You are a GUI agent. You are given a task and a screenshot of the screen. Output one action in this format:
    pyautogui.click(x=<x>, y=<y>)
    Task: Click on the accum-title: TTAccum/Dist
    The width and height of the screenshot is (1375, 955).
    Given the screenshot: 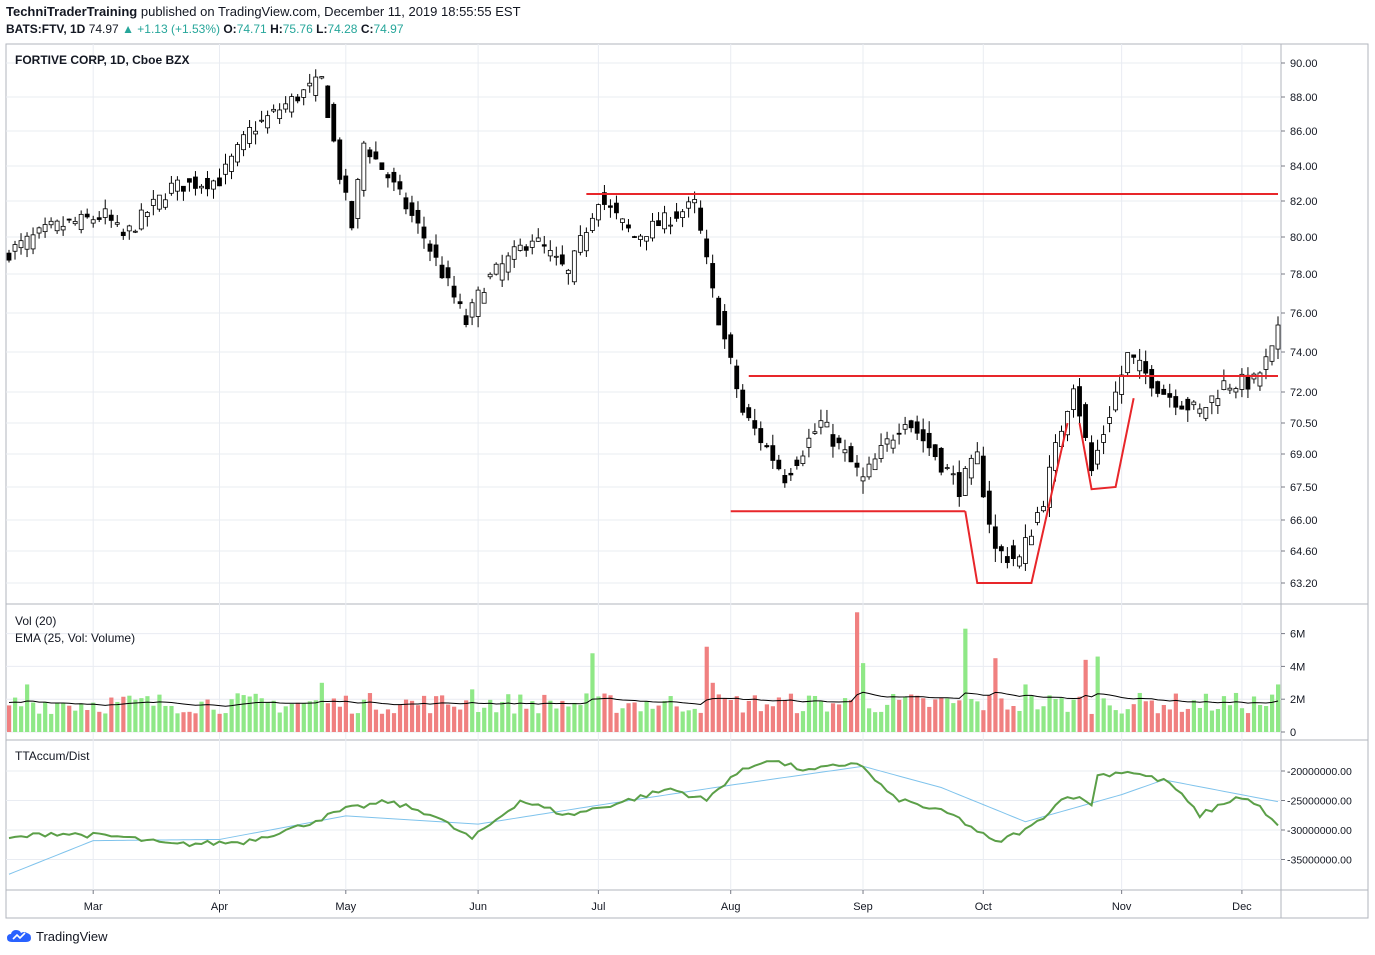 What is the action you would take?
    pyautogui.click(x=52, y=756)
    